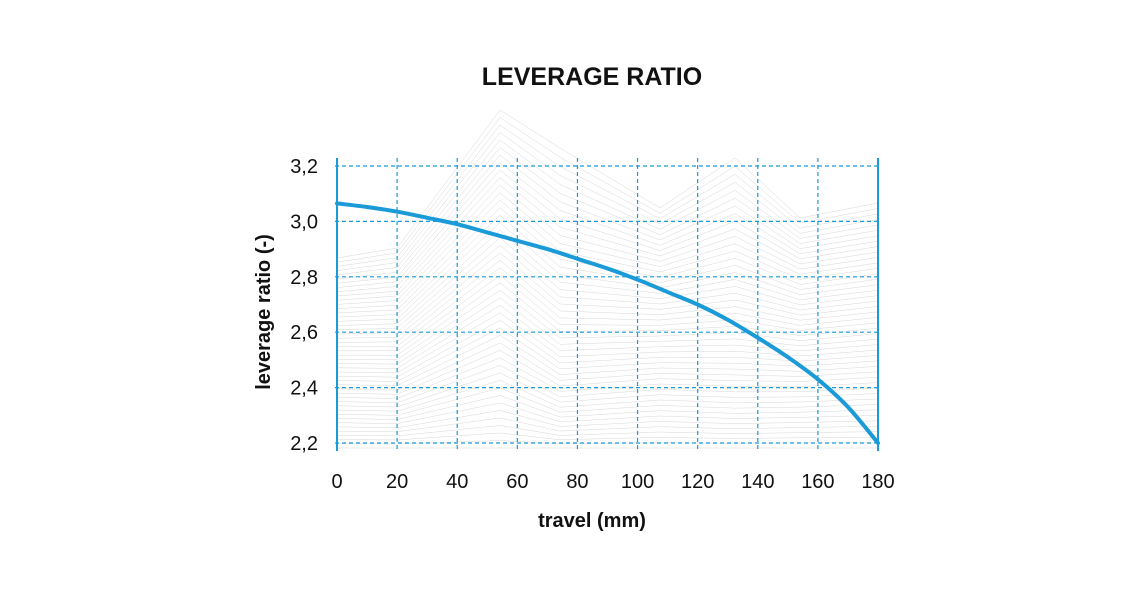 The height and width of the screenshot is (597, 1140). Describe the element at coordinates (612, 482) in the screenshot. I see `x-tick-labels: 0 20 40 60 80 100 120 140 160 180` at that location.